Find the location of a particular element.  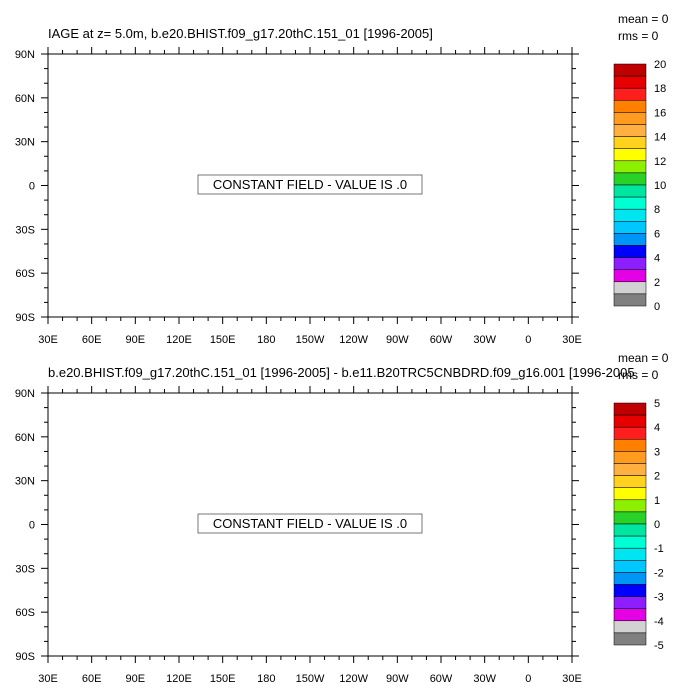

colorbar-label: 6 is located at coordinates (657, 234).